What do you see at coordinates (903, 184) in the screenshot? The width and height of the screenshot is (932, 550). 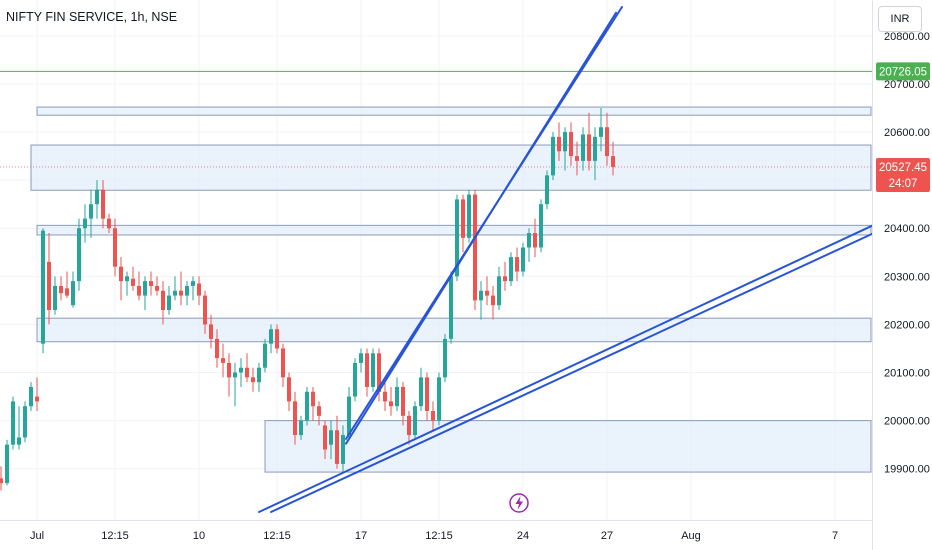 I see `bar-countdown-label: 24:07` at bounding box center [903, 184].